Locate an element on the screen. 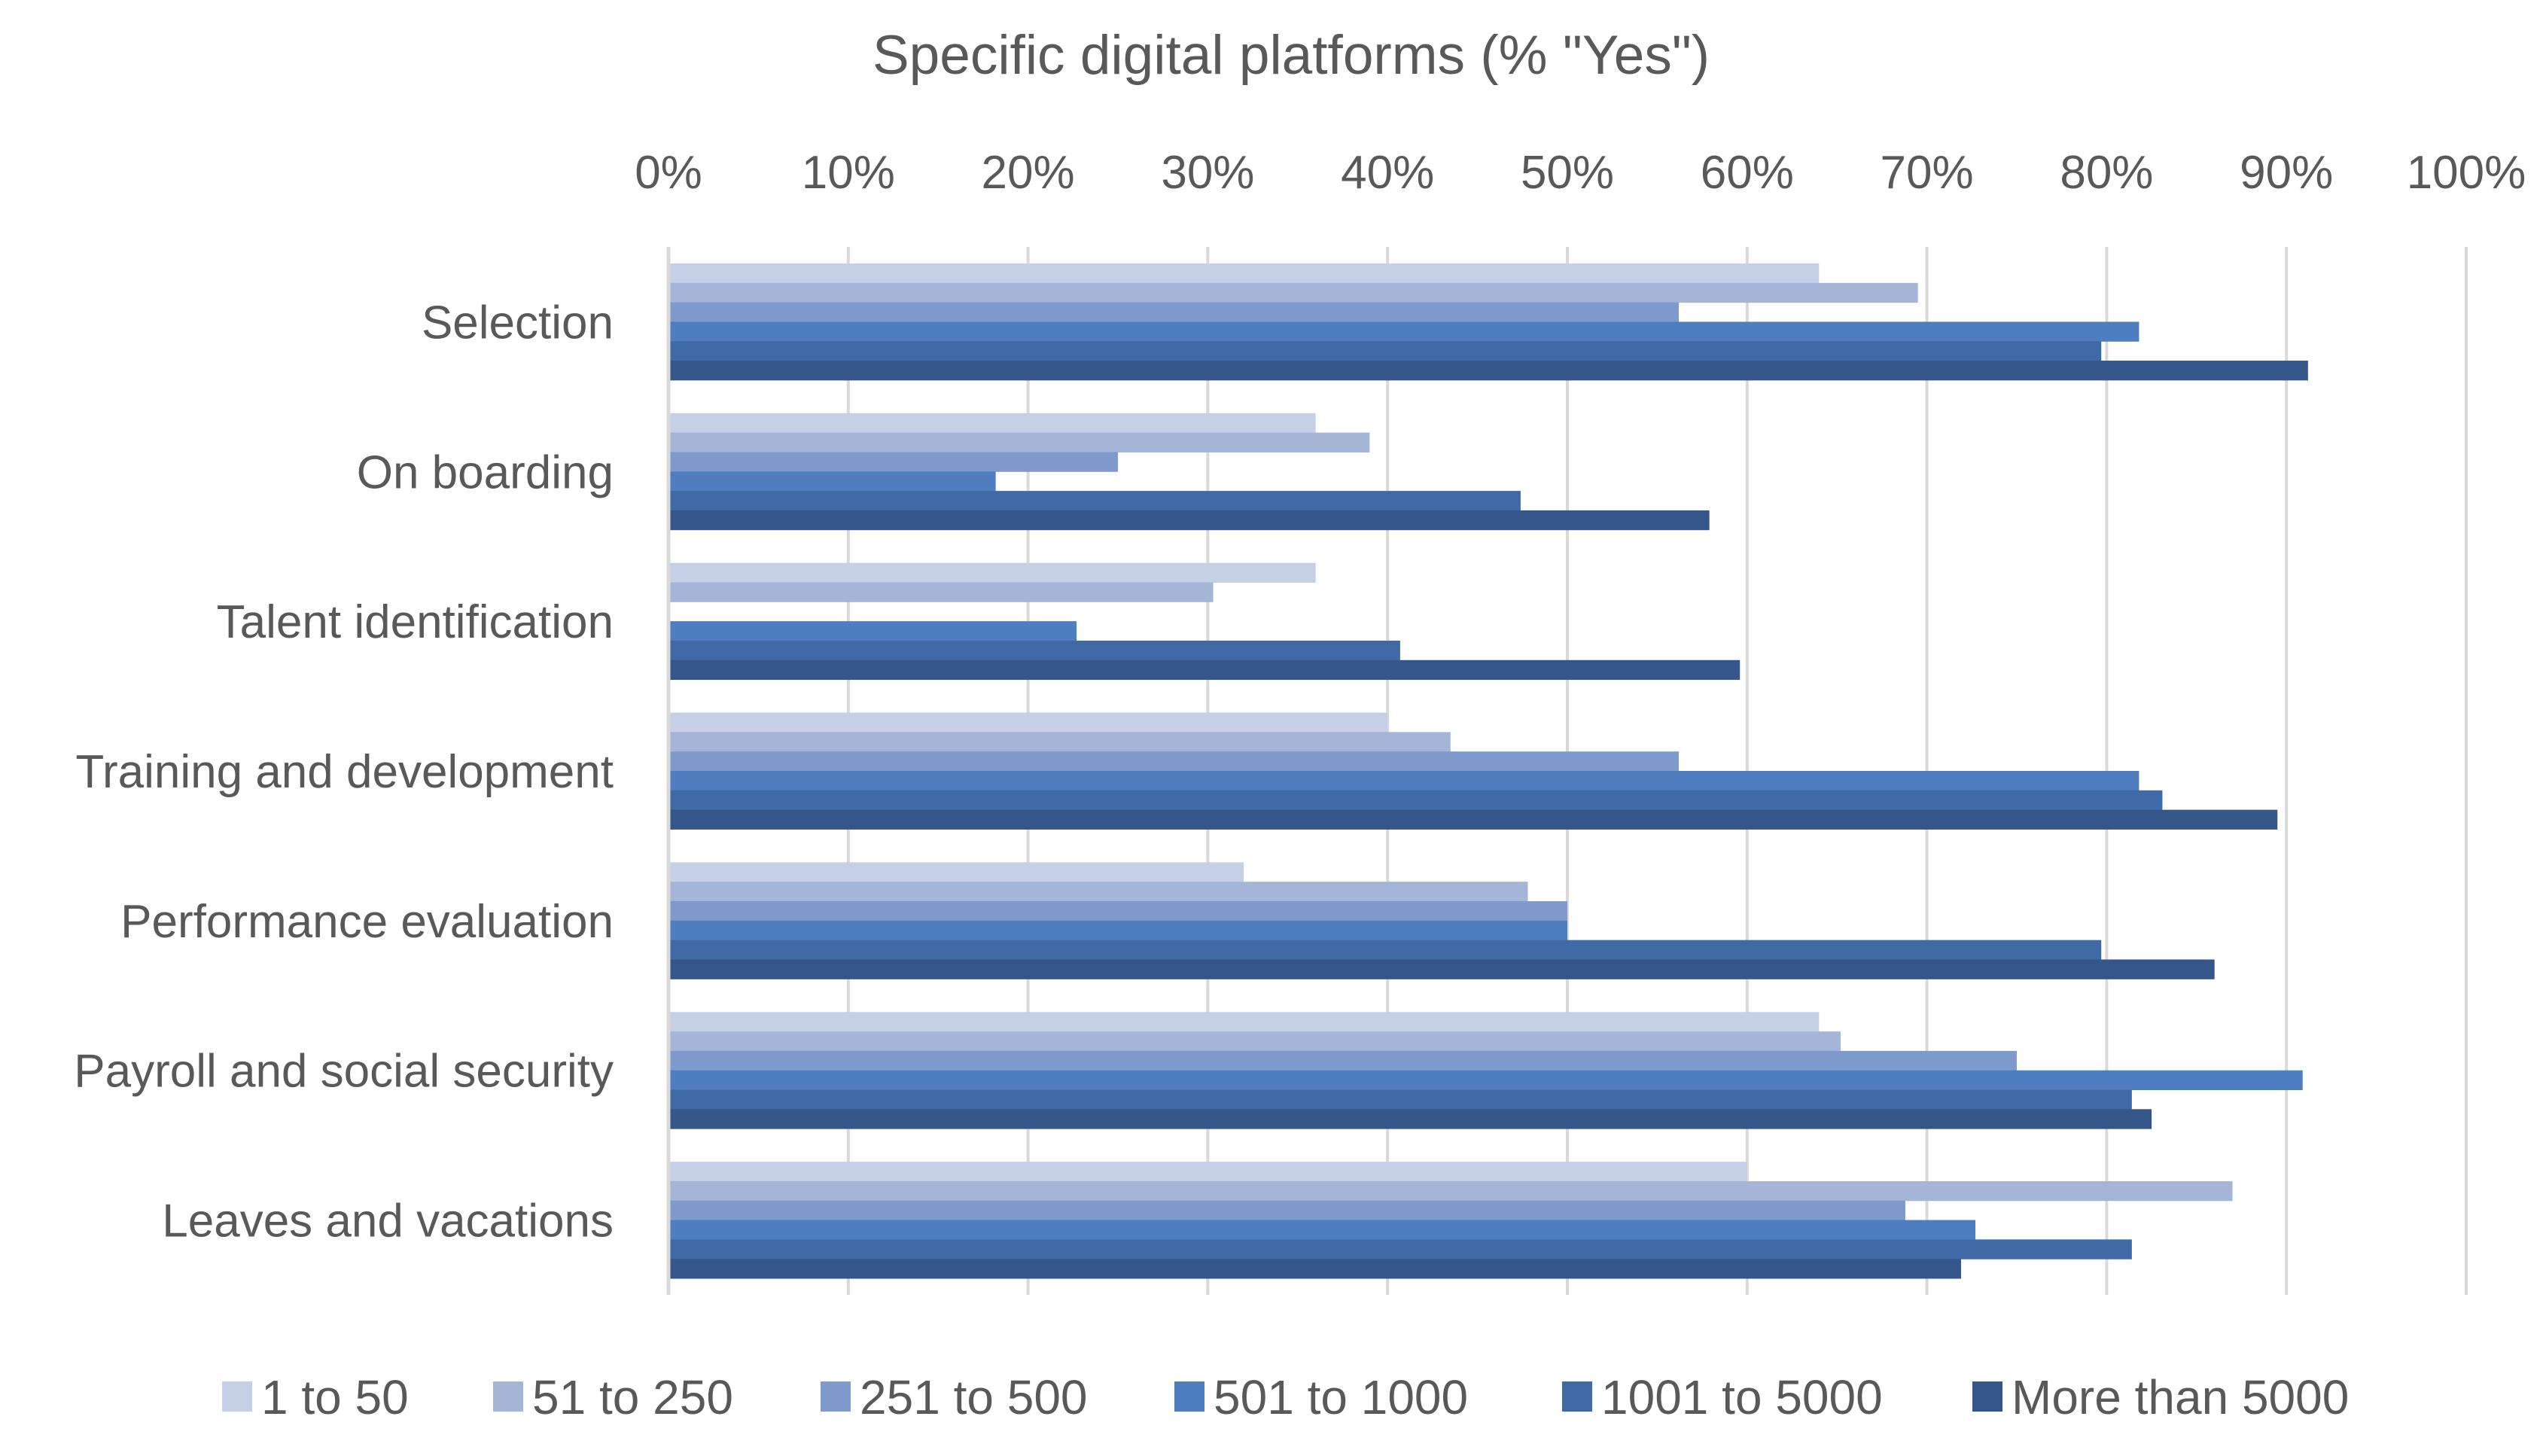 This screenshot has width=2543, height=1456. category-label: On boarding is located at coordinates (485, 472).